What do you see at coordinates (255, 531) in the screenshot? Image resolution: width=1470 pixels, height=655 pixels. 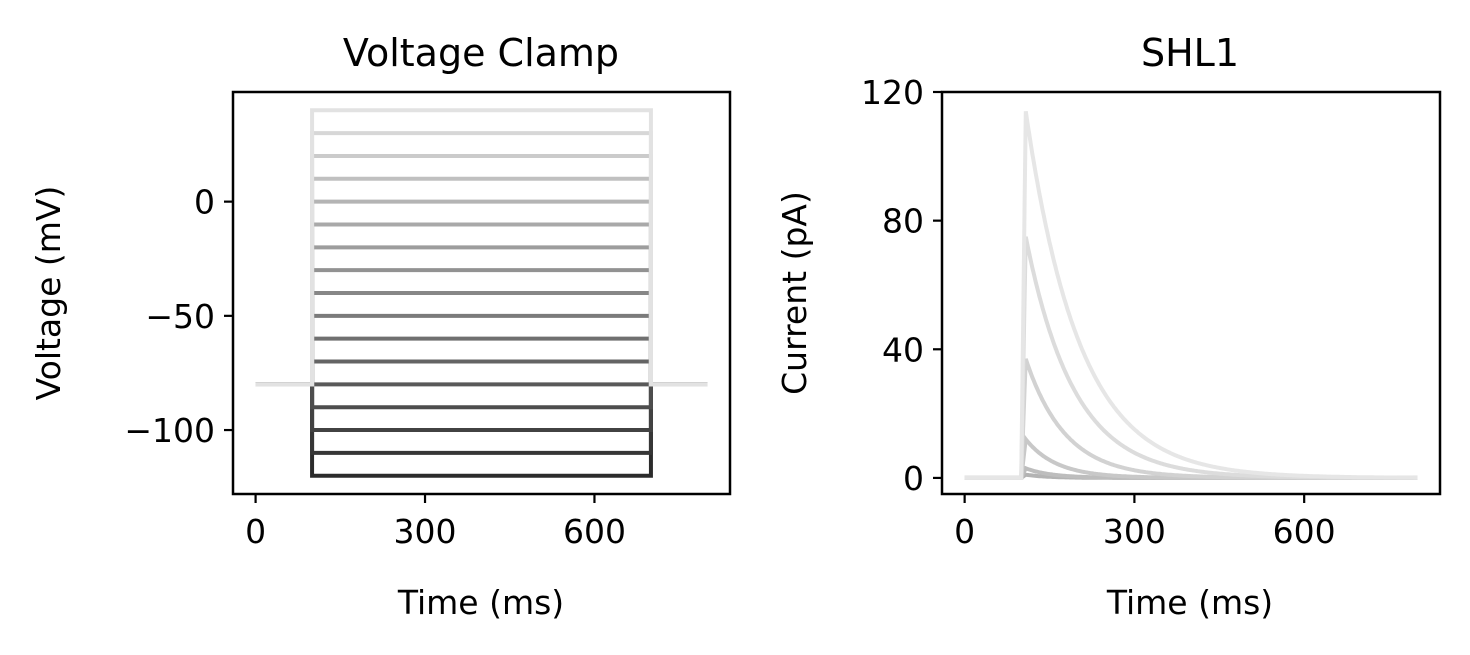 I see `voltage-x-tick-label: 0` at bounding box center [255, 531].